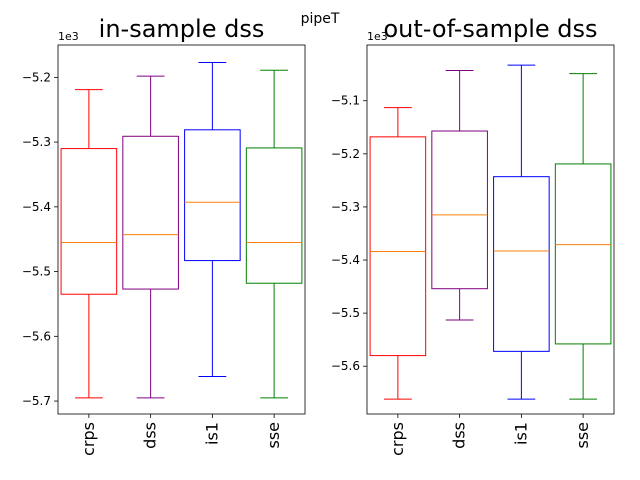  I want to click on y-tick-label: −5.7, so click(36, 401).